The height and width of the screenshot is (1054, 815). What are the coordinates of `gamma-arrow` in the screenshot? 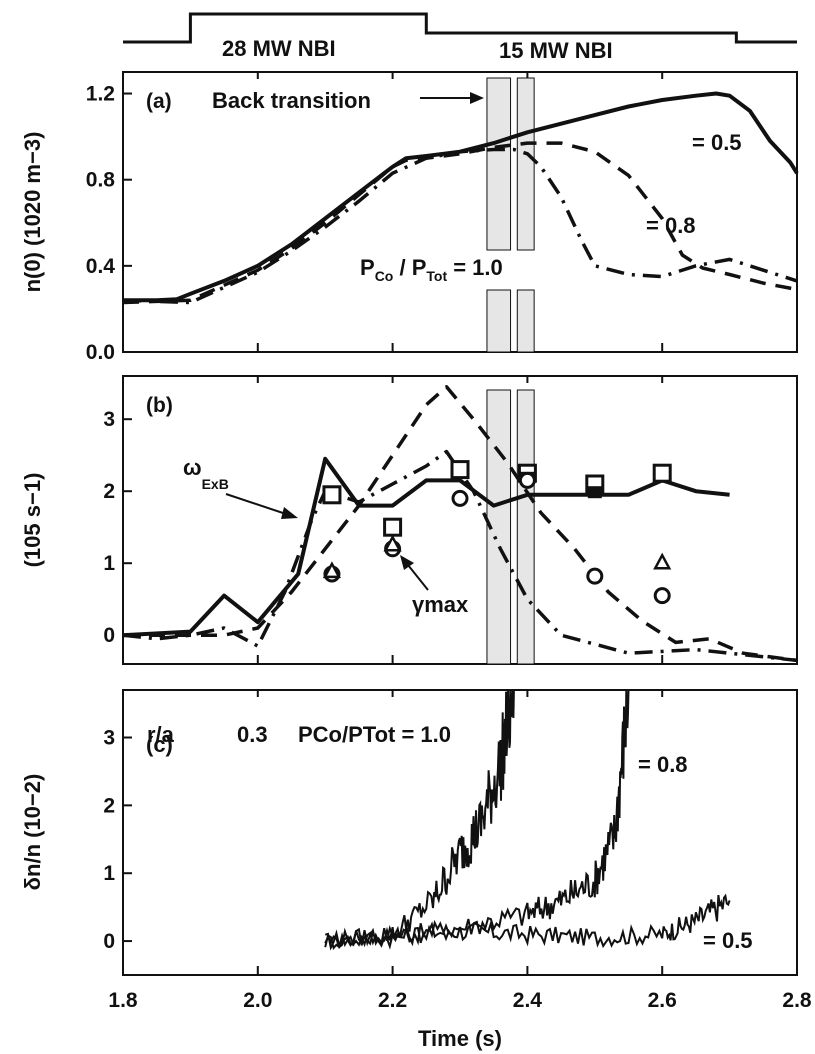 It's located at (418, 577).